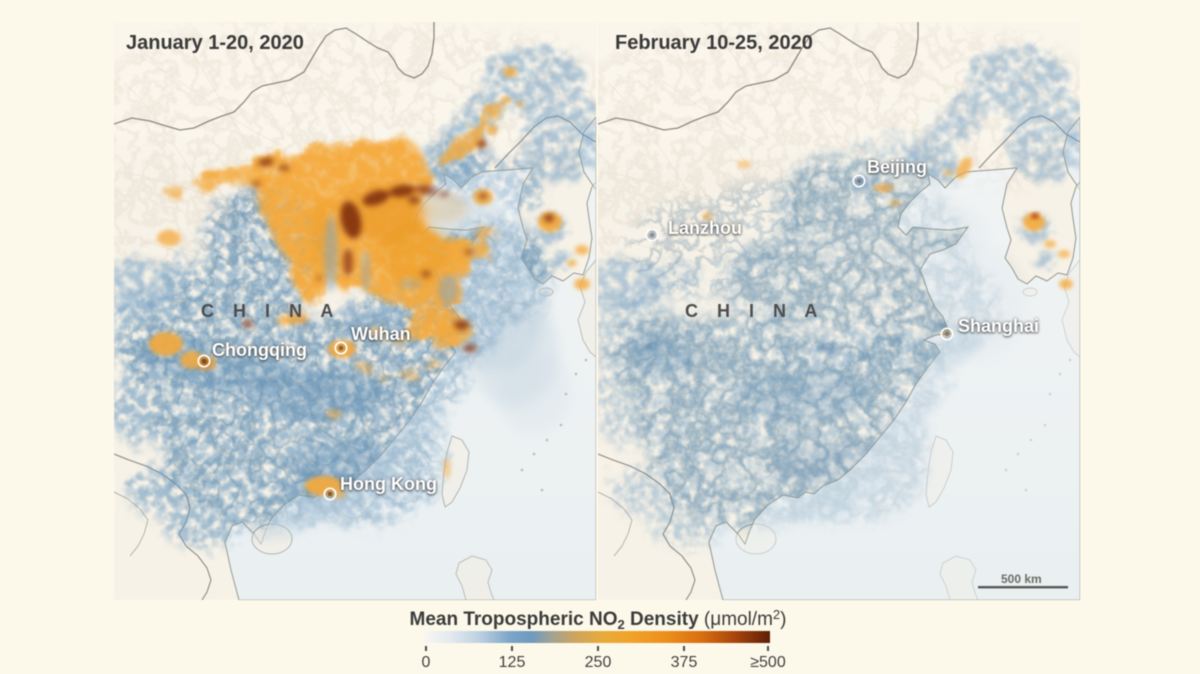  I want to click on svg-text: February 10-25, 2020, so click(714, 43).